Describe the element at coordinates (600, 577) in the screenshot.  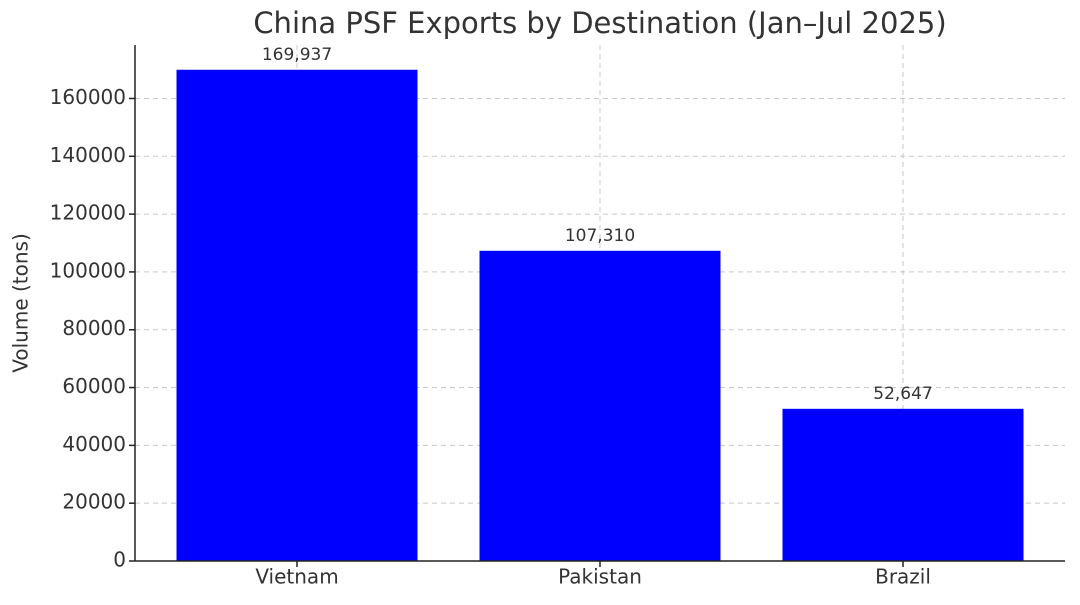
I see `x-tick-label: Pakistan` at that location.